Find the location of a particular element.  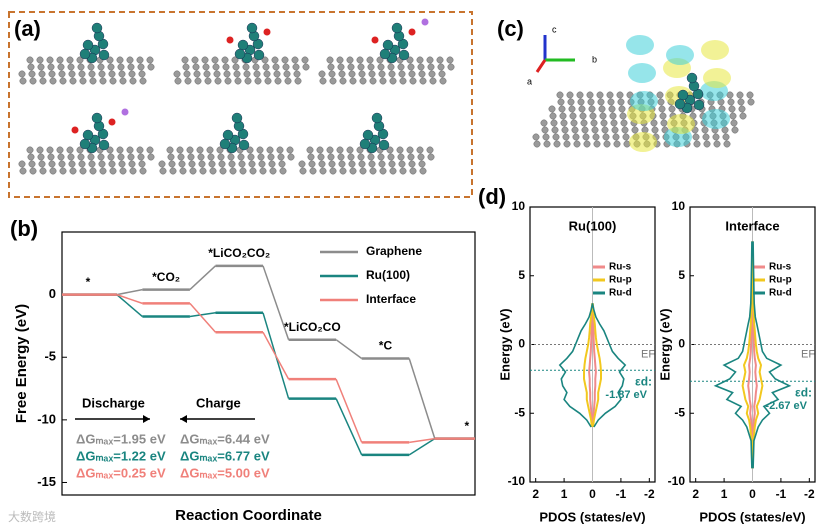

axis-letter: a is located at coordinates (529, 81).